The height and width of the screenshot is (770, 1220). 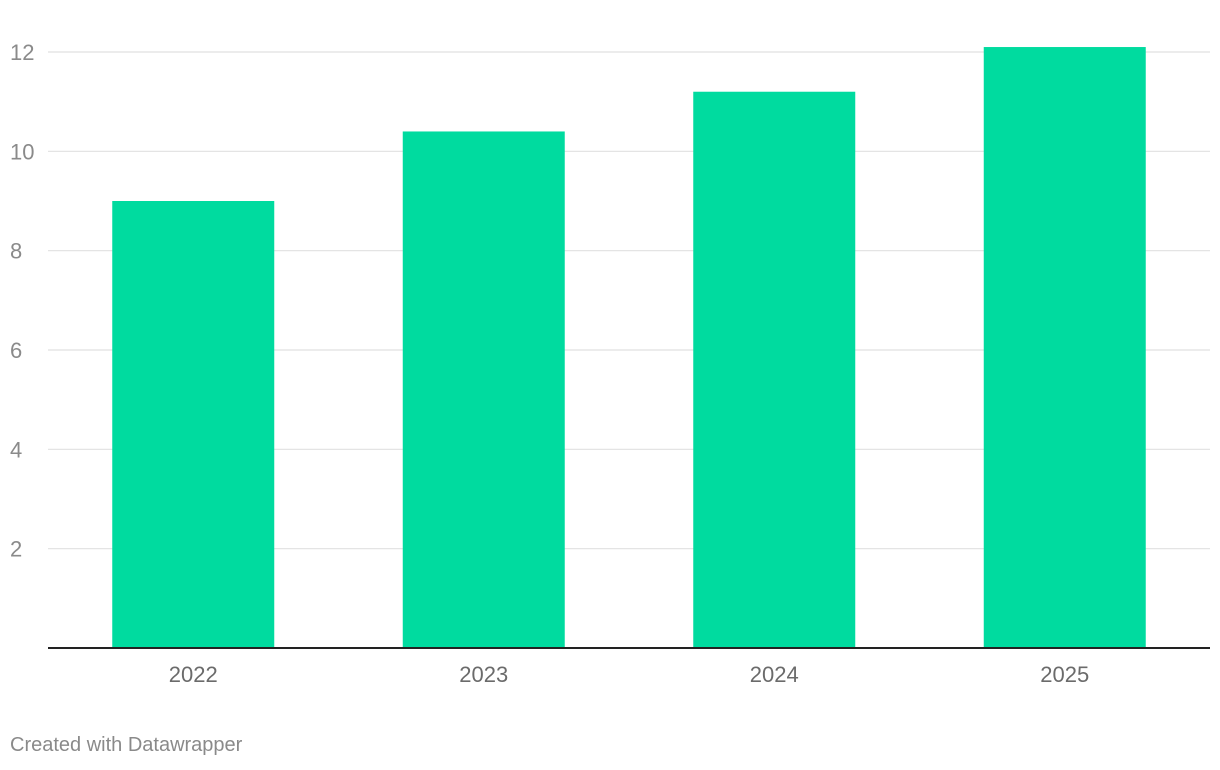 I want to click on bar-2023, so click(x=483, y=389).